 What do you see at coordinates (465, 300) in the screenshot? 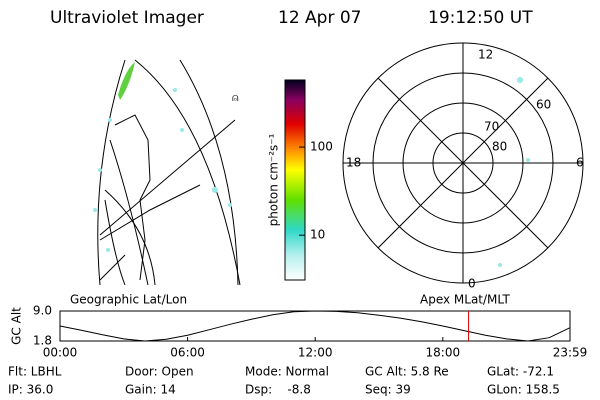
I see `right-label: Apex MLat/MLT` at bounding box center [465, 300].